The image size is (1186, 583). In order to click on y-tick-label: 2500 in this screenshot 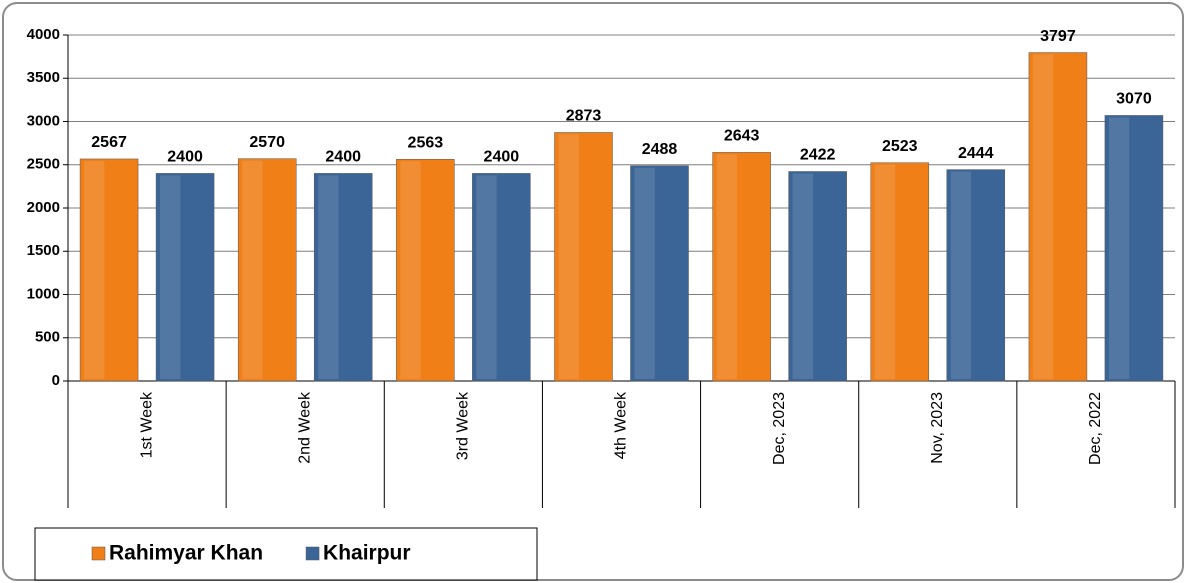, I will do `click(43, 164)`.